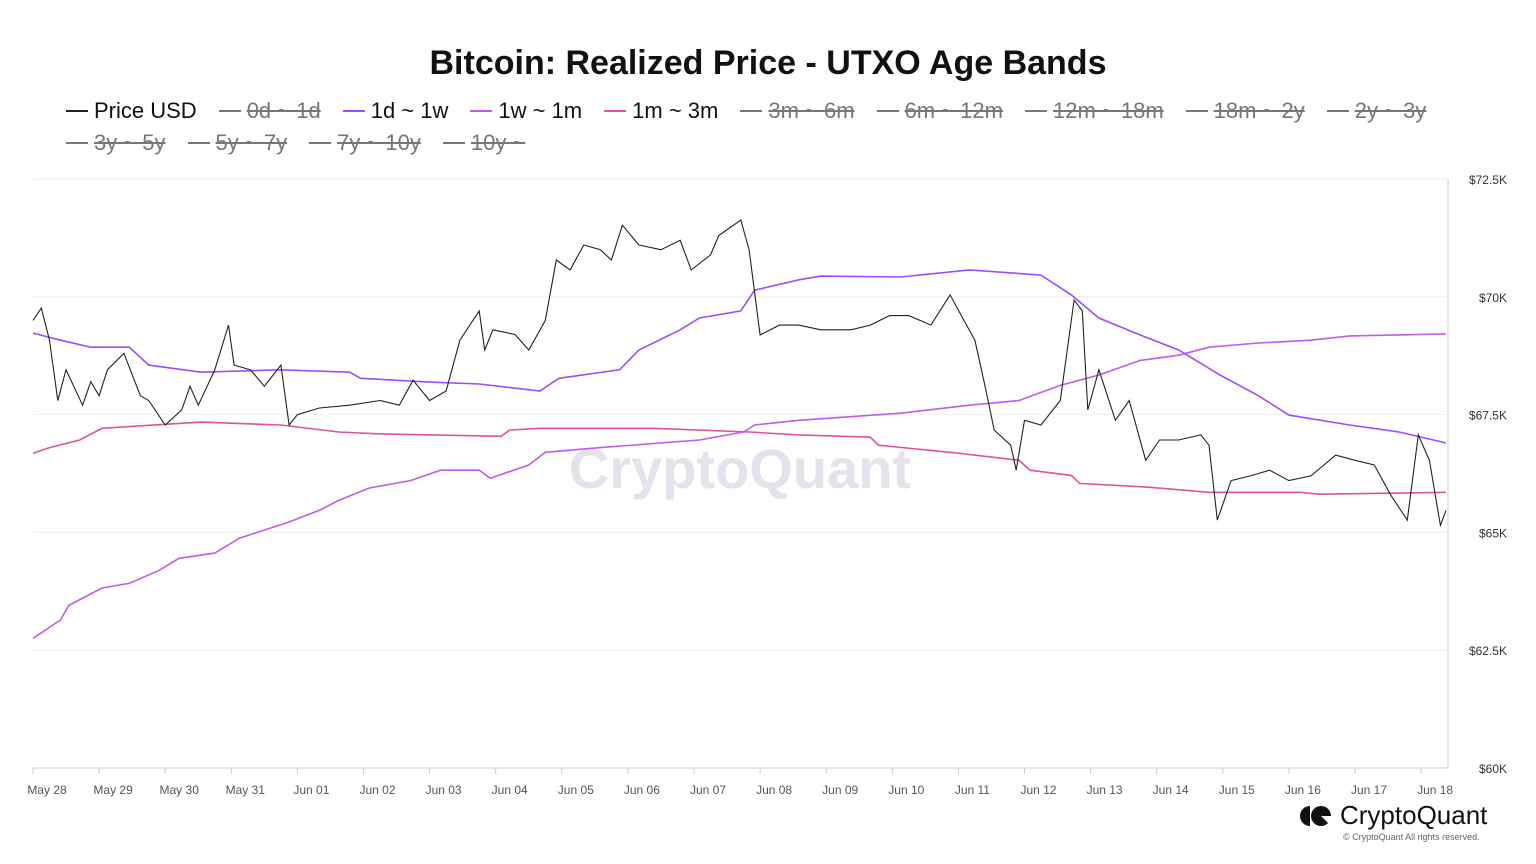 The height and width of the screenshot is (864, 1536). I want to click on x-tick-label: Jun 14, so click(1171, 790).